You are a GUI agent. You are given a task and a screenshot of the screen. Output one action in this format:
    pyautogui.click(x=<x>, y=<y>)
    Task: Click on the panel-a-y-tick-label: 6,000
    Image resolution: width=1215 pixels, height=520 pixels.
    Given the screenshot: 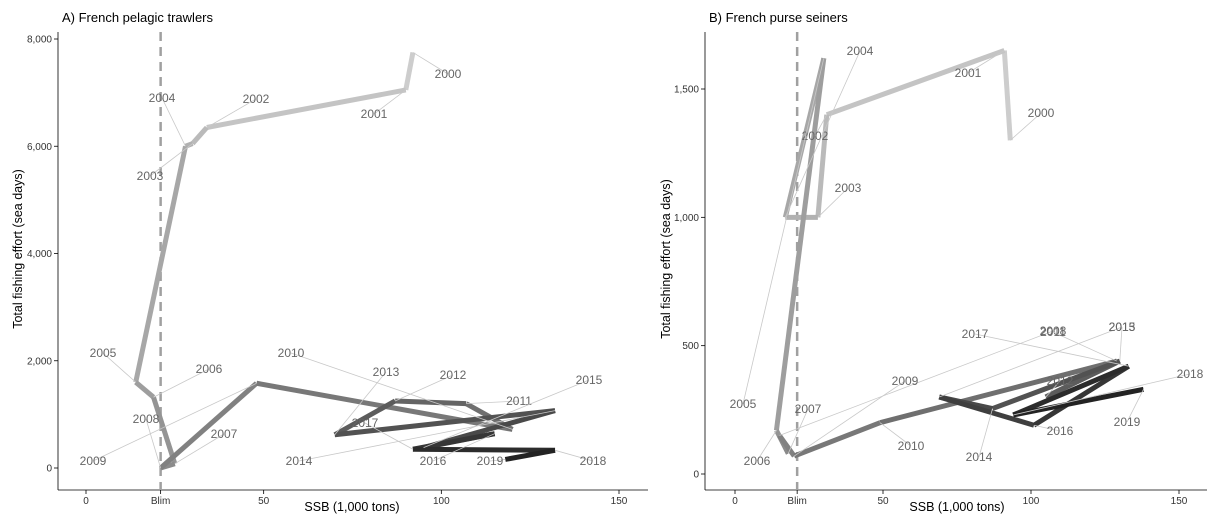 What is the action you would take?
    pyautogui.click(x=39, y=147)
    